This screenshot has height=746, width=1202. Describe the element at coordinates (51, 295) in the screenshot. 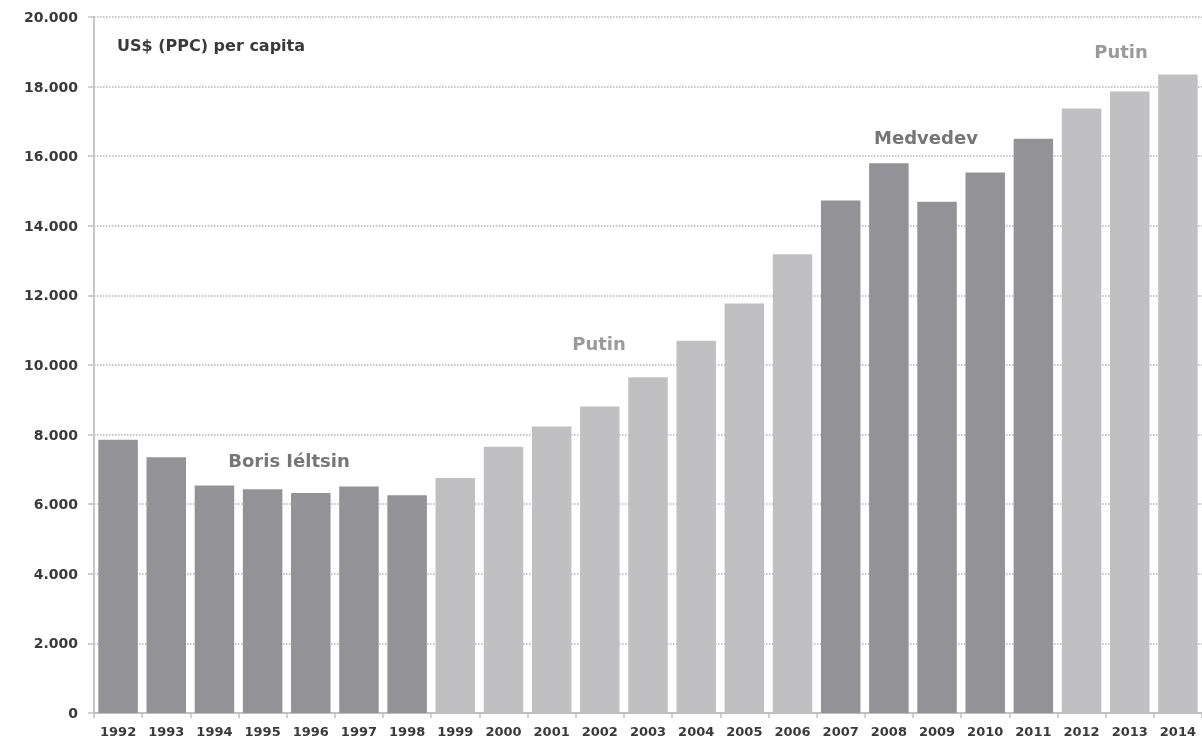

I see `y-tick-label: 12.000` at that location.